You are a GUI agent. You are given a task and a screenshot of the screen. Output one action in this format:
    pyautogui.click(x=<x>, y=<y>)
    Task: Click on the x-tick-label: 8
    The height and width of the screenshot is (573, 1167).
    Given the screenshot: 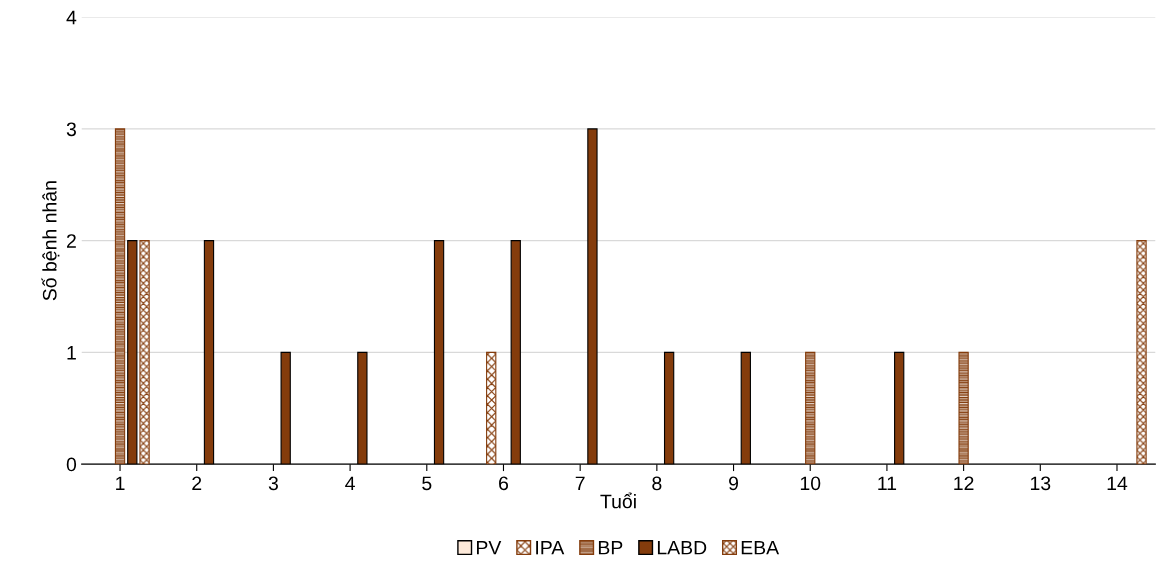 What is the action you would take?
    pyautogui.click(x=657, y=483)
    